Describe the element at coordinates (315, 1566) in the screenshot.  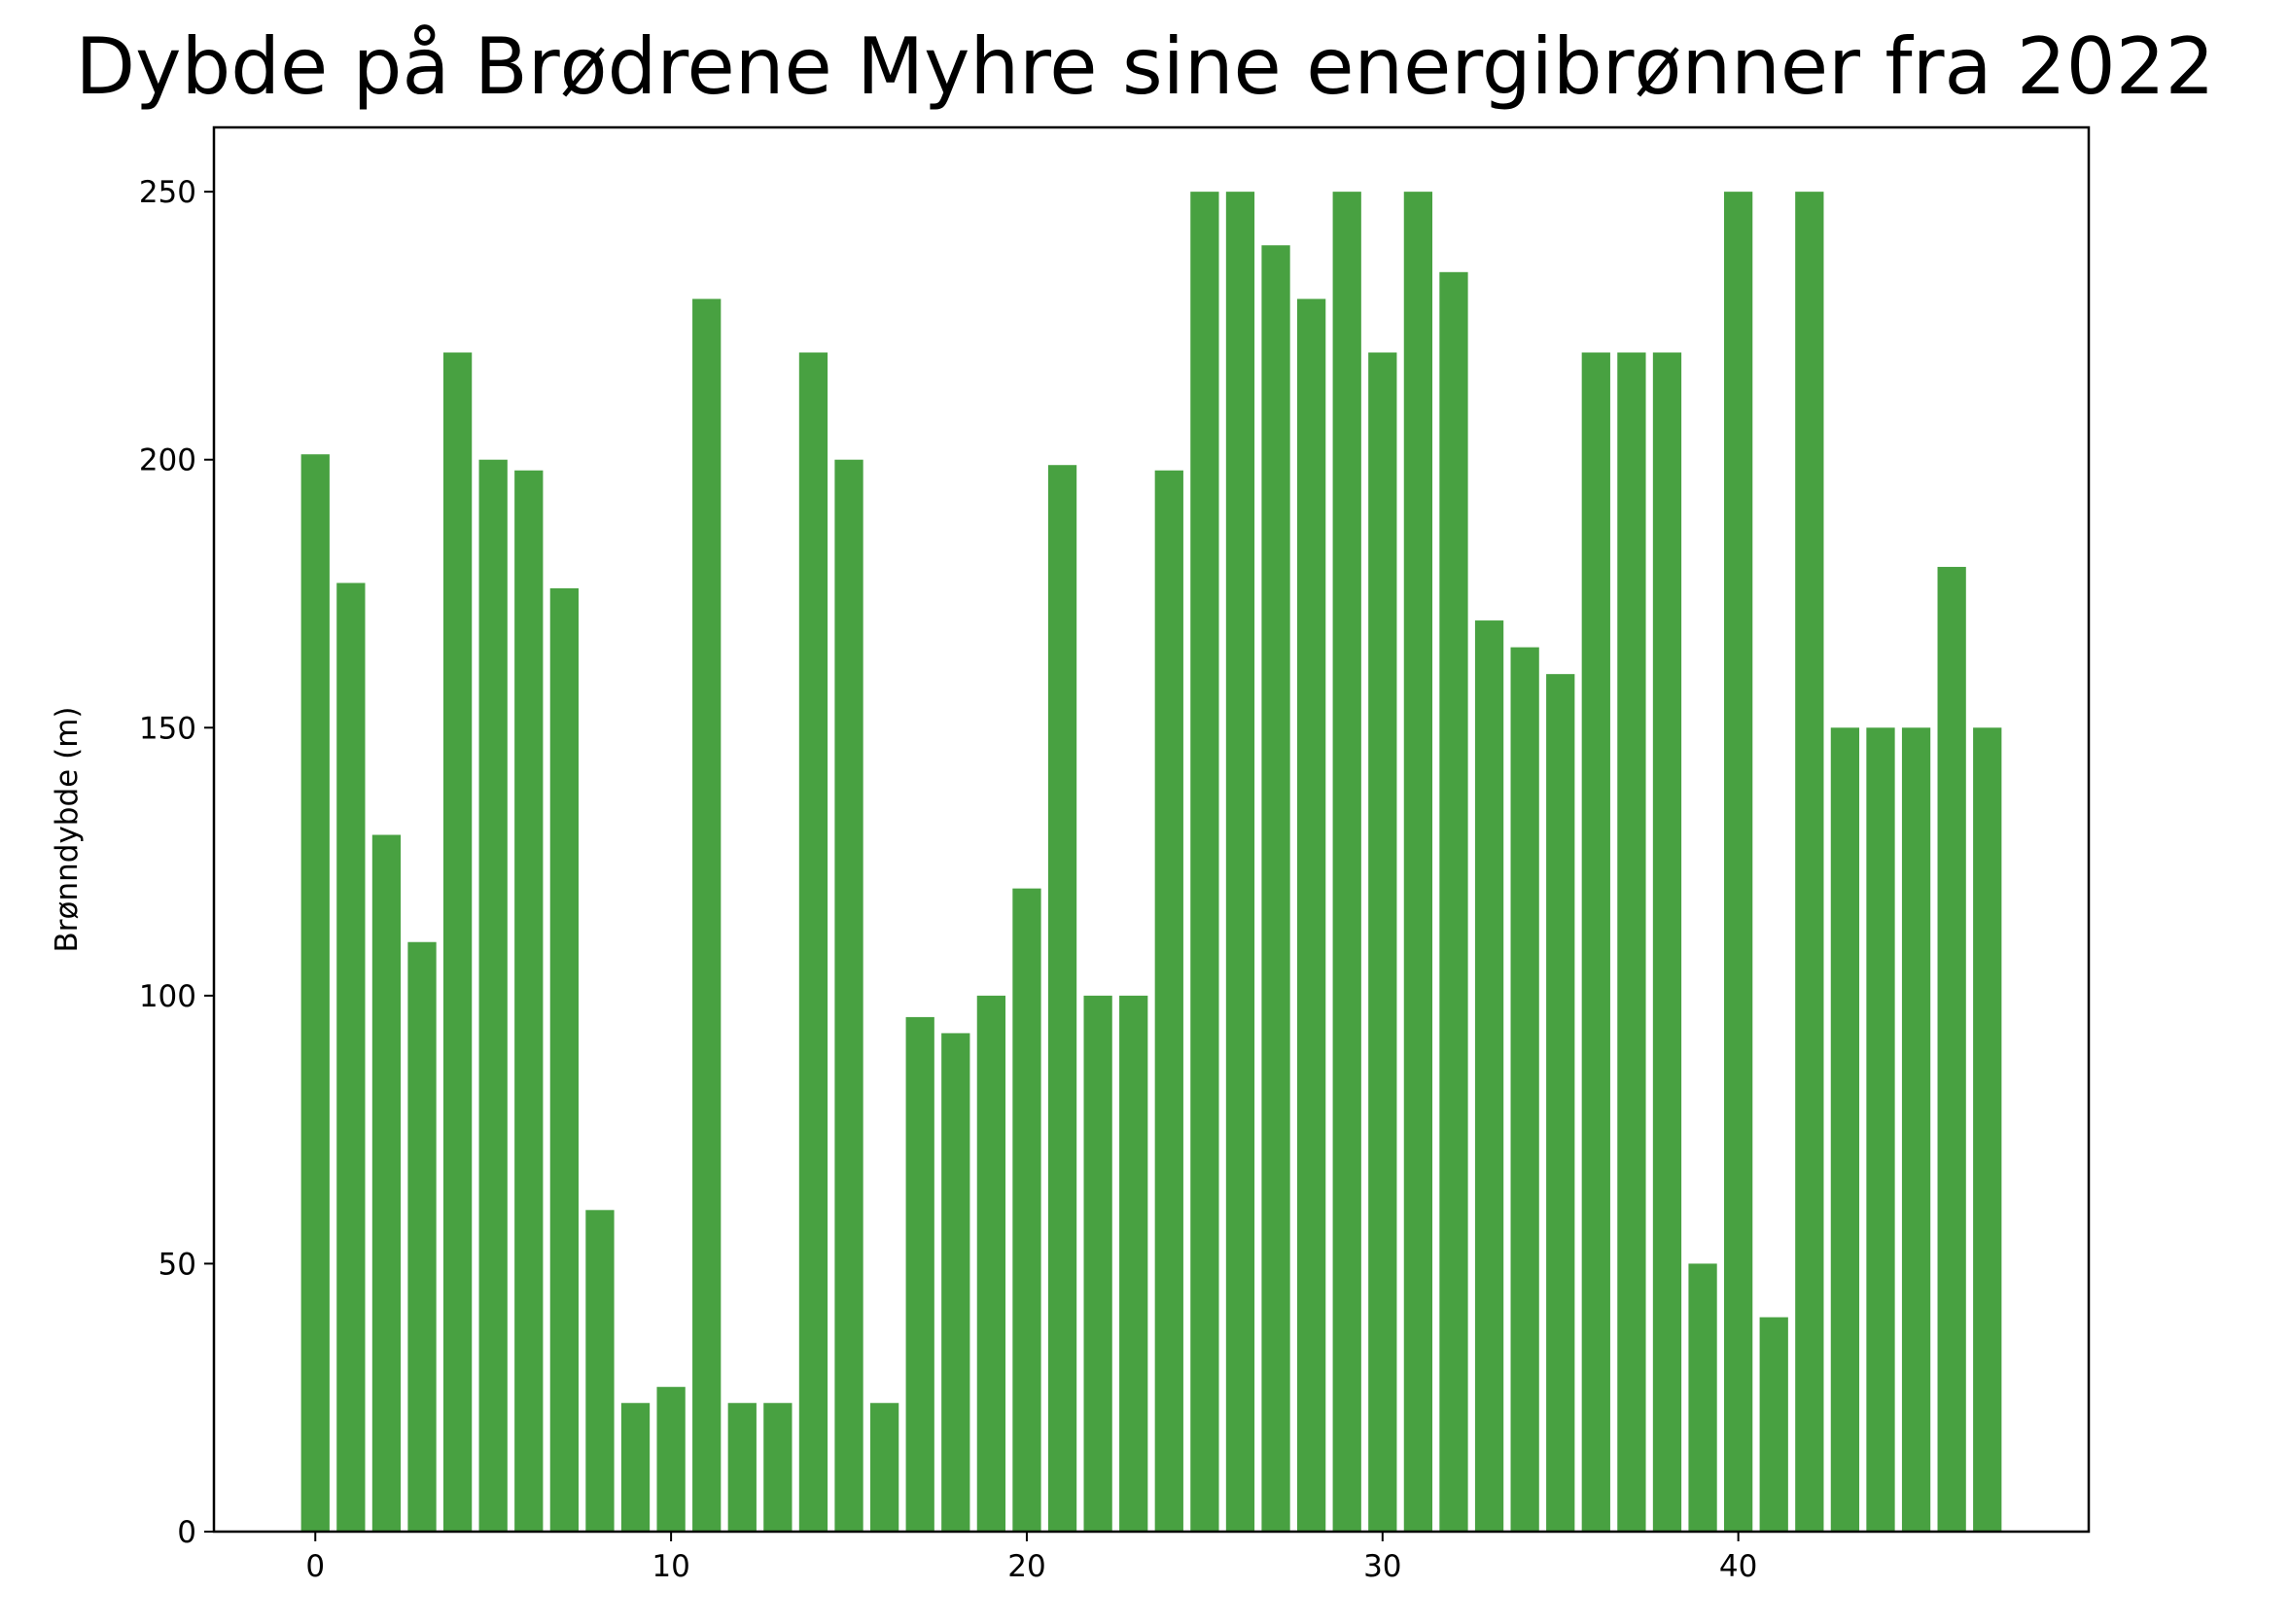
I see `x-tick-label: 0` at that location.